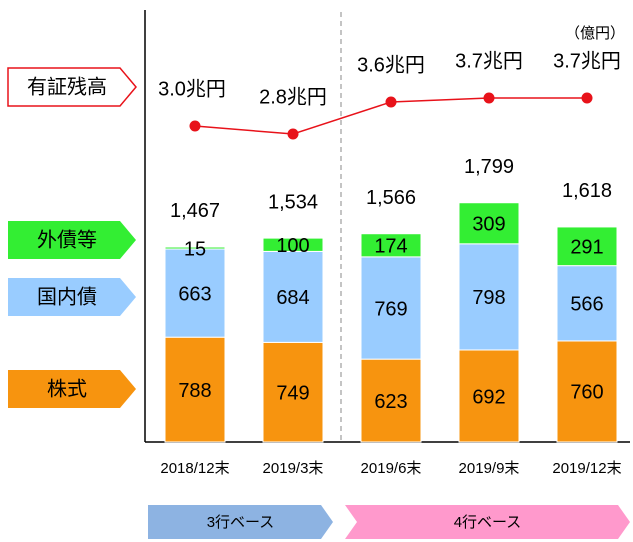 The height and width of the screenshot is (542, 633). I want to click on line-label: 3.6兆円, so click(391, 64).